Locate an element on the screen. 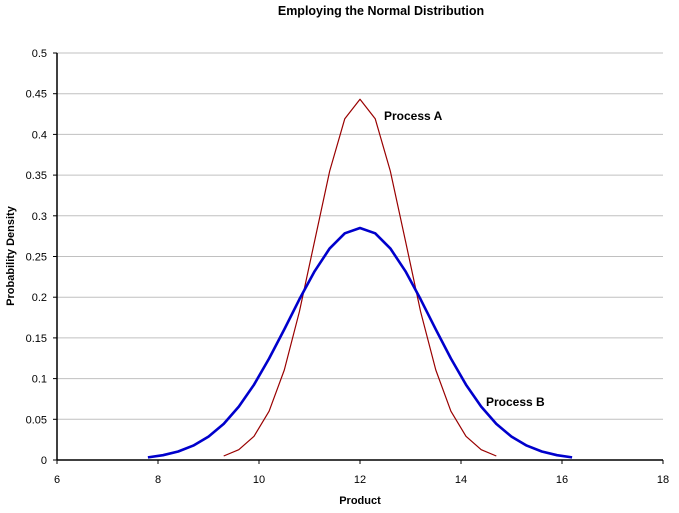 This screenshot has width=679, height=513. series-label-process-a: Process A is located at coordinates (413, 116).